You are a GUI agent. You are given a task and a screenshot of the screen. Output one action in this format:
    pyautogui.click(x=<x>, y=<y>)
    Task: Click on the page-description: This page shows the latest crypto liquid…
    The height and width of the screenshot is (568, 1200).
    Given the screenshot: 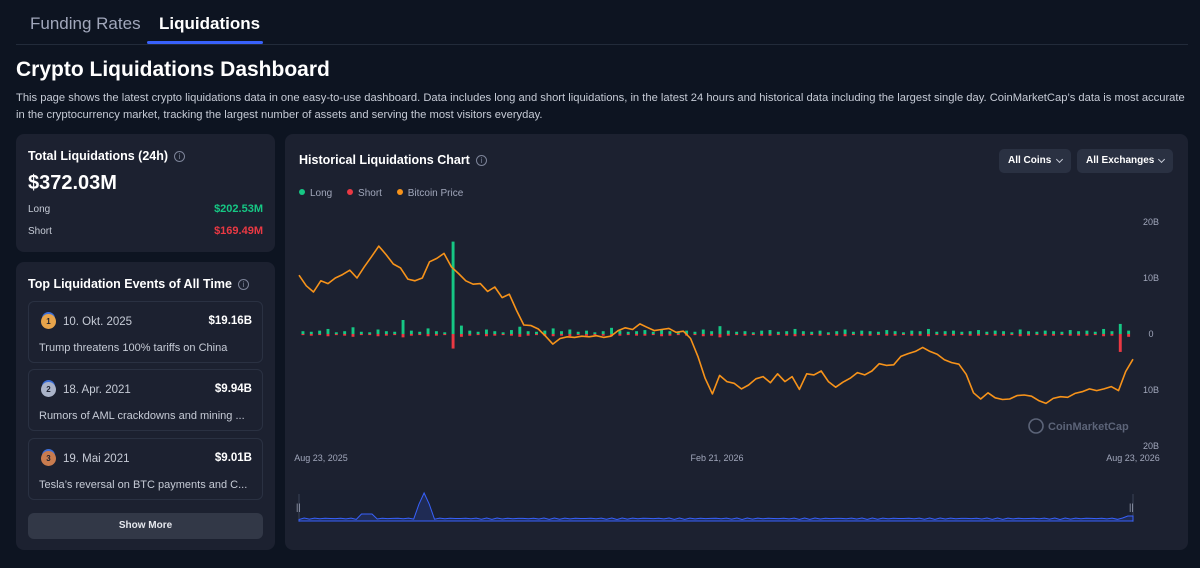 What is the action you would take?
    pyautogui.click(x=600, y=106)
    